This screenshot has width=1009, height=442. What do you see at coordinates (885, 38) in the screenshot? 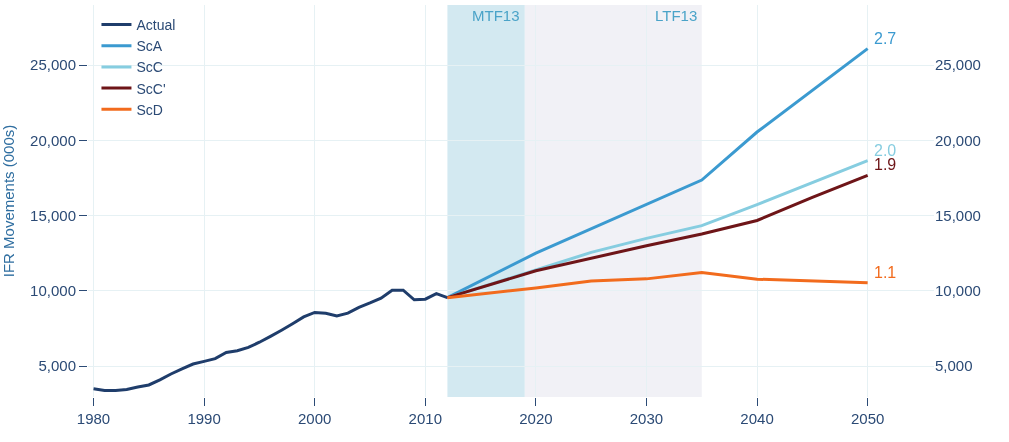
I see `annotation: 2.7` at bounding box center [885, 38].